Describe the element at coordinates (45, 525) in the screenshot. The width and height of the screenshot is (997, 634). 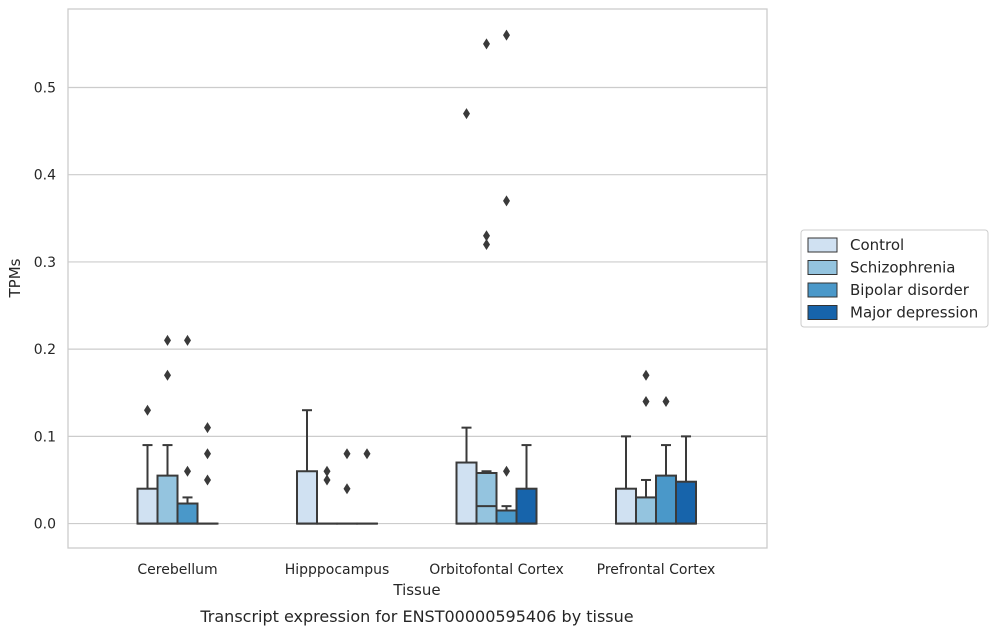
I see `y-tick-label: 0.0` at that location.